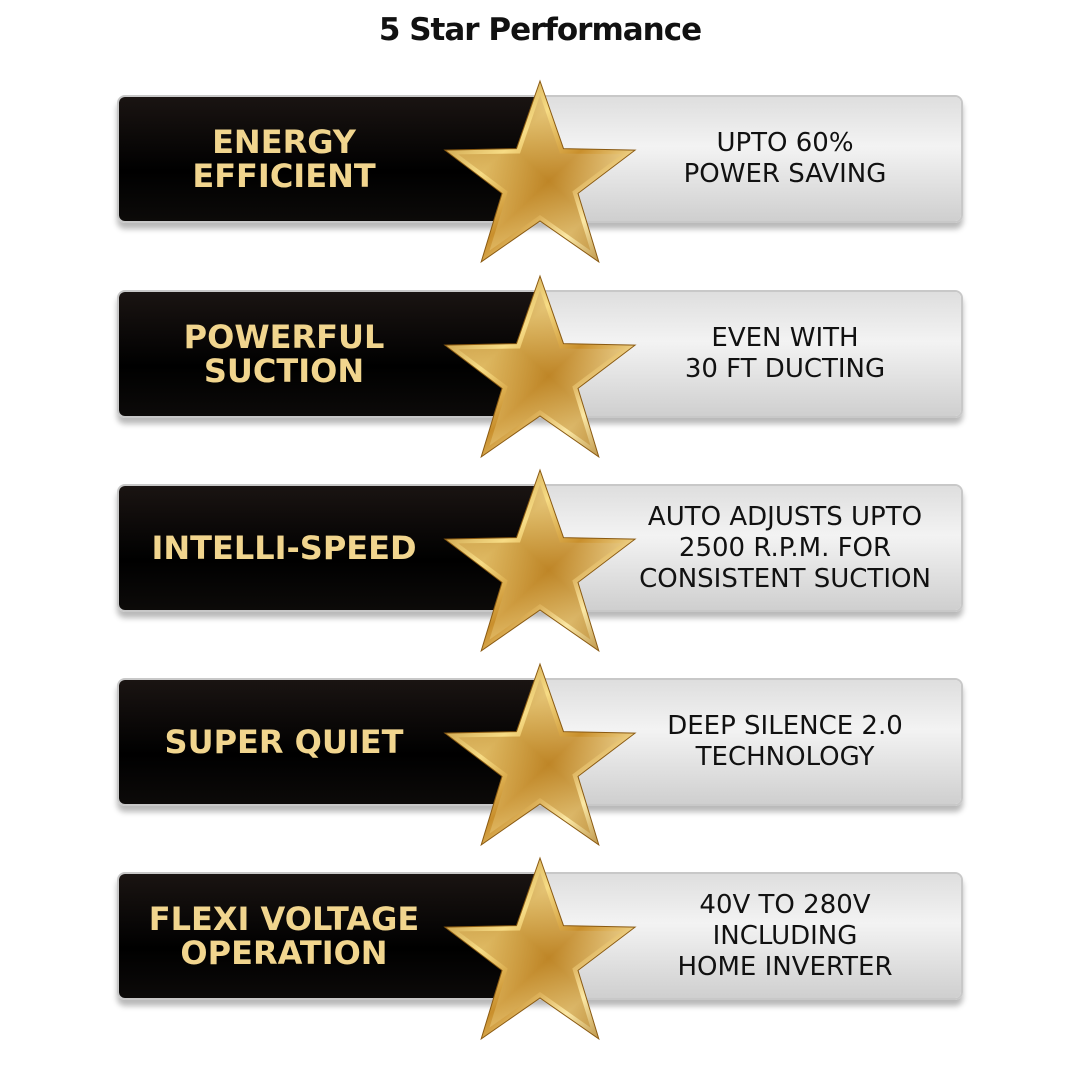 This screenshot has height=1080, width=1080. What do you see at coordinates (785, 935) in the screenshot?
I see `feature-detail: 40V TO 280V INCLUDING HOME INVERTER` at bounding box center [785, 935].